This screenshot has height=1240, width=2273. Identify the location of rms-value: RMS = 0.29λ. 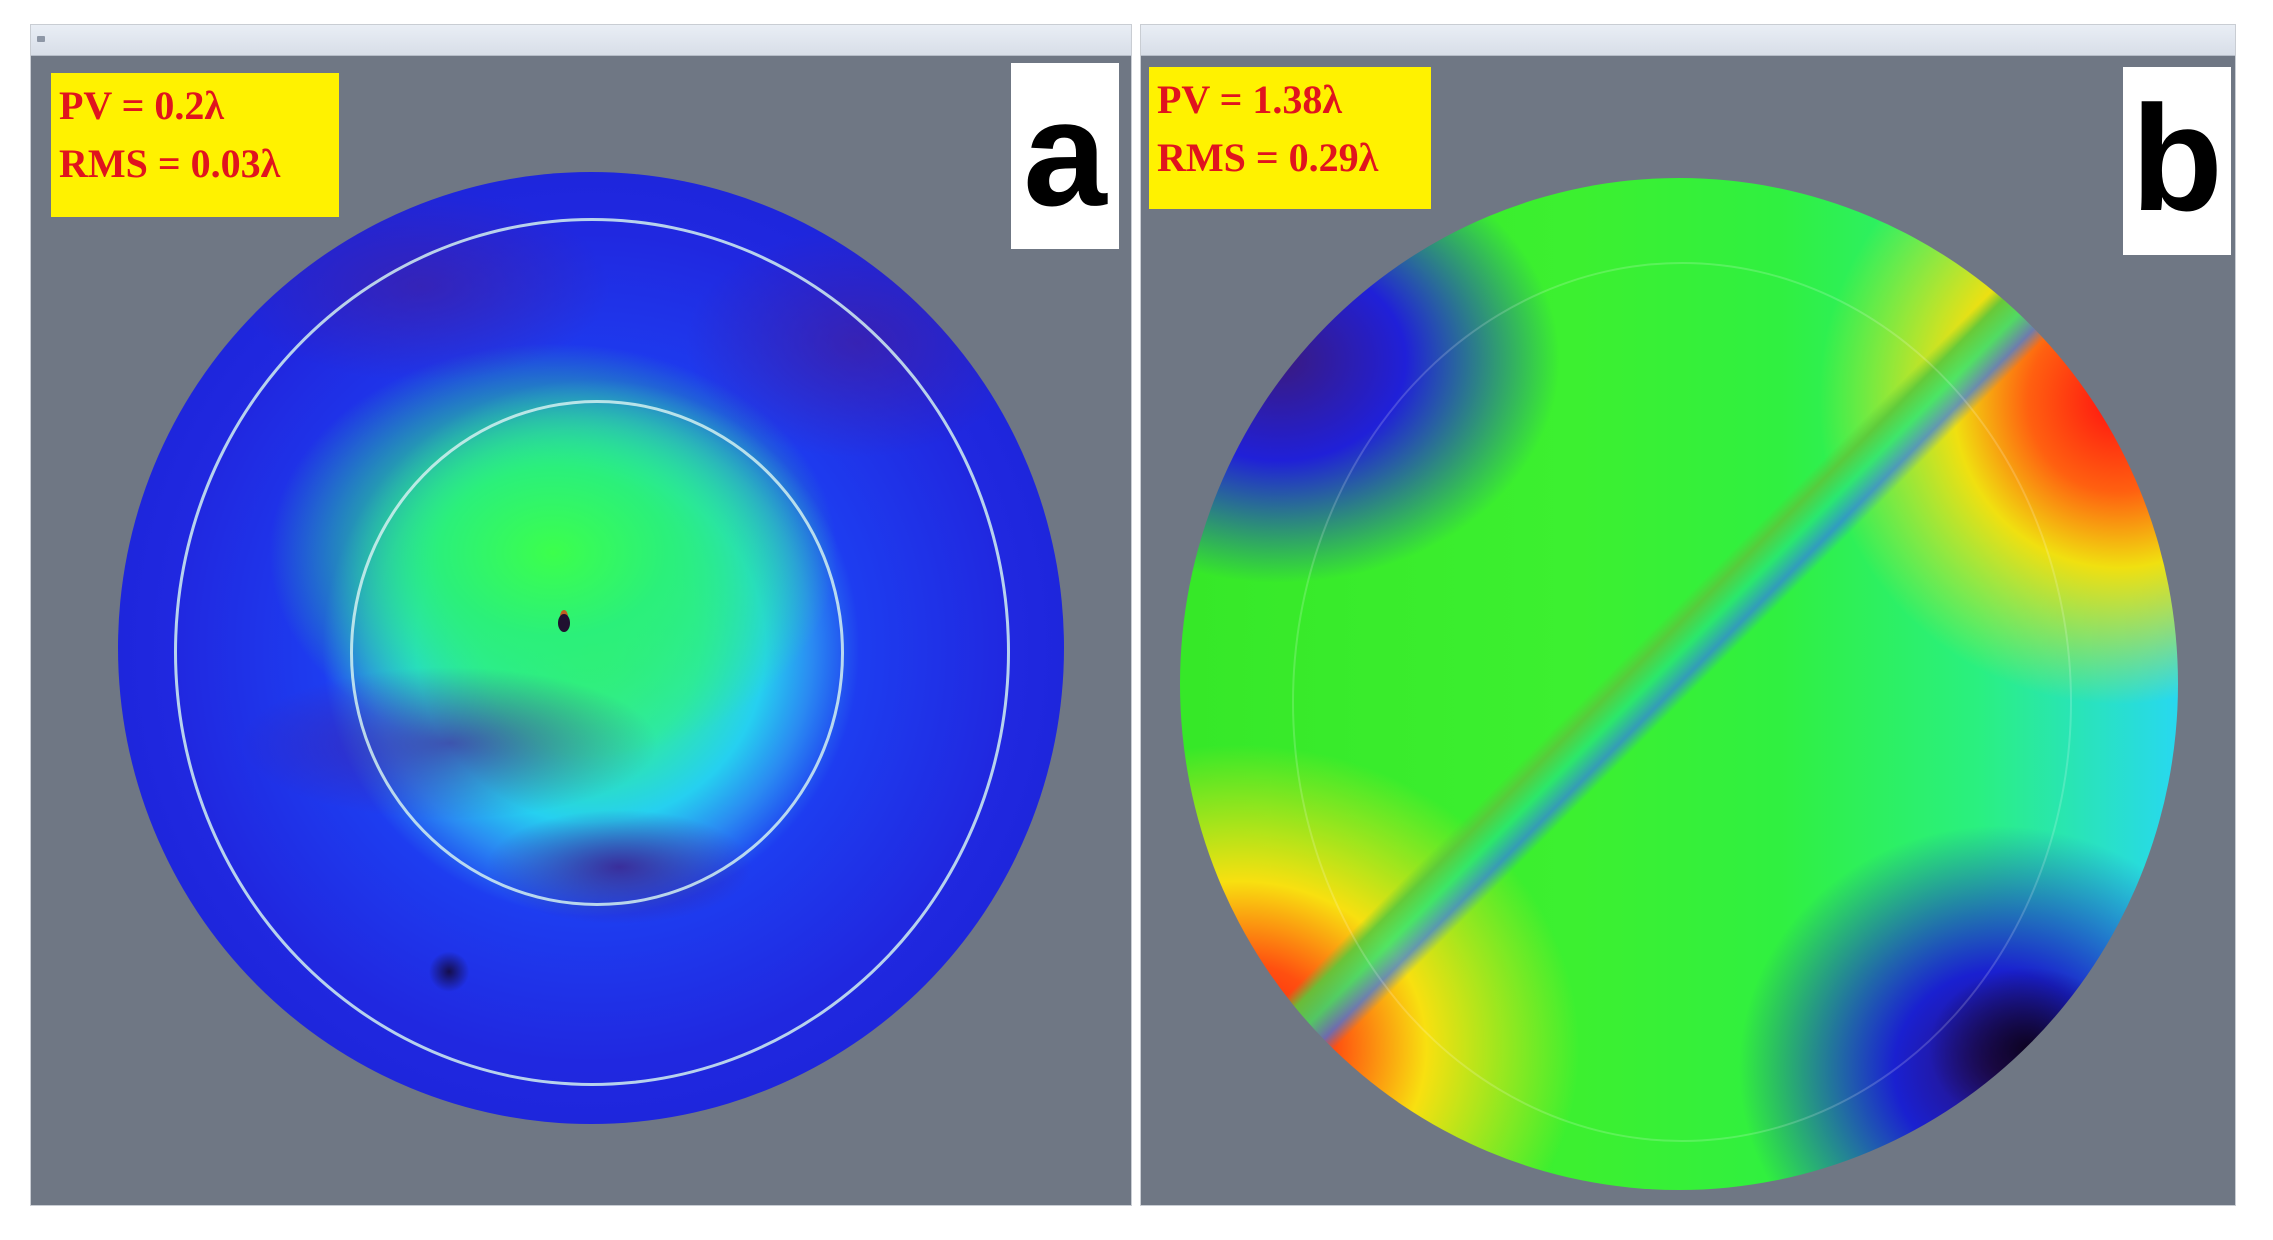
(1268, 157).